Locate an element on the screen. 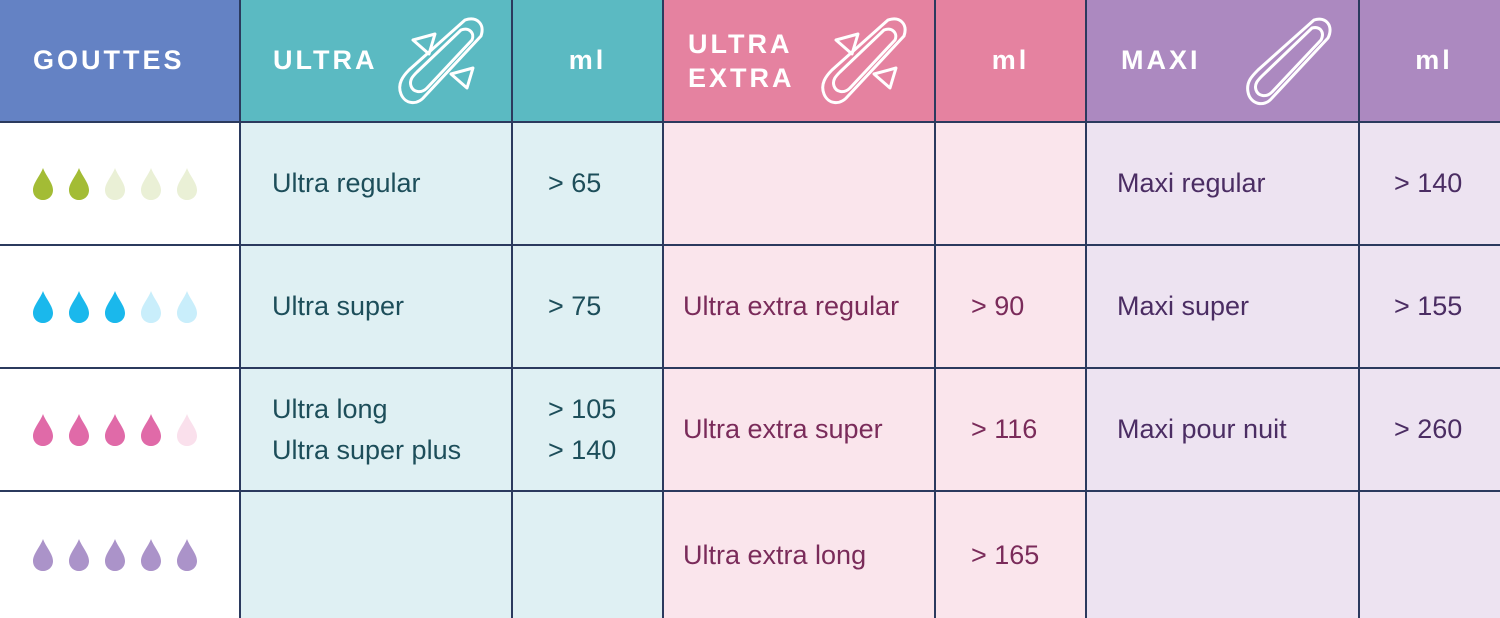 Image resolution: width=1500 pixels, height=618 pixels. product-name: Maxi regular is located at coordinates (1191, 183).